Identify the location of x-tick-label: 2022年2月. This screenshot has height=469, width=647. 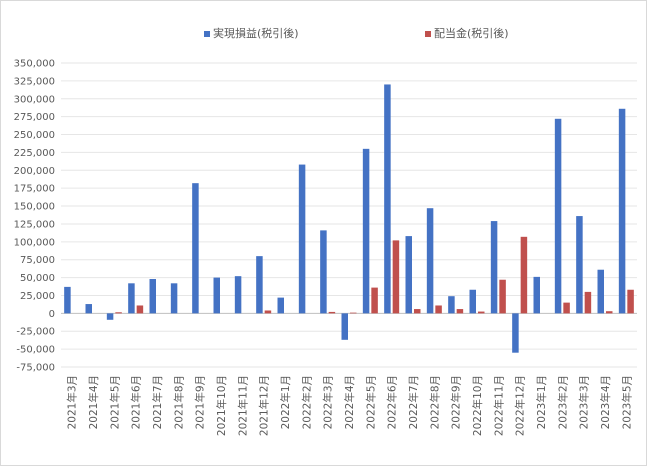
(306, 402).